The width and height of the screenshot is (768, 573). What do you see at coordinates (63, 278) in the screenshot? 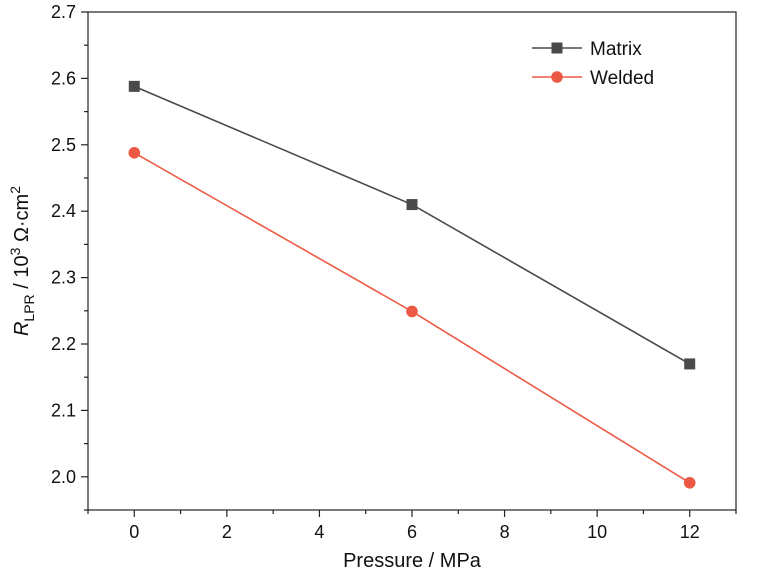
I see `y-tick-label: 2.3` at bounding box center [63, 278].